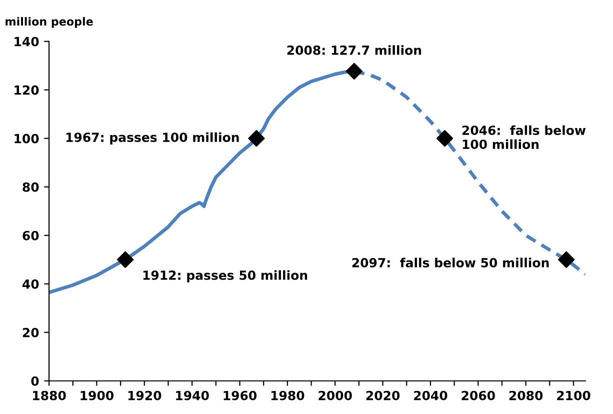 The height and width of the screenshot is (414, 613). What do you see at coordinates (287, 395) in the screenshot?
I see `x-tick-label: 1980` at bounding box center [287, 395].